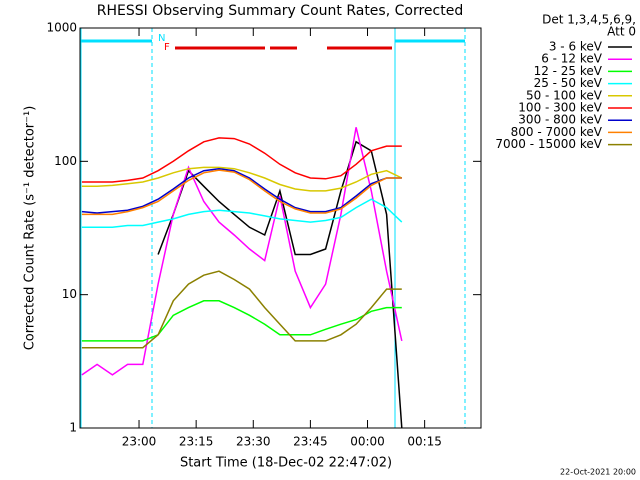  Describe the element at coordinates (589, 20) in the screenshot. I see `legend-header: Det 1,3,4,5,6,9,` at that location.